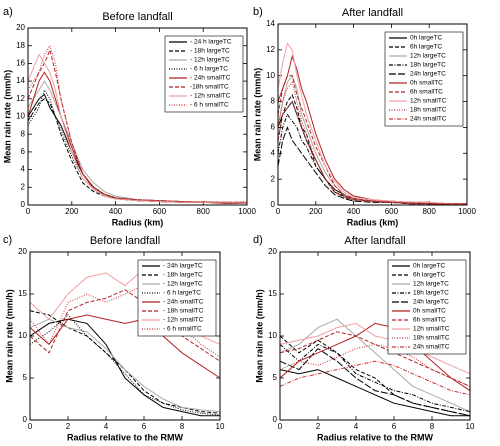 The width and height of the screenshot is (500, 446). Describe the element at coordinates (8, 12) in the screenshot. I see `panel-label: a)` at that location.